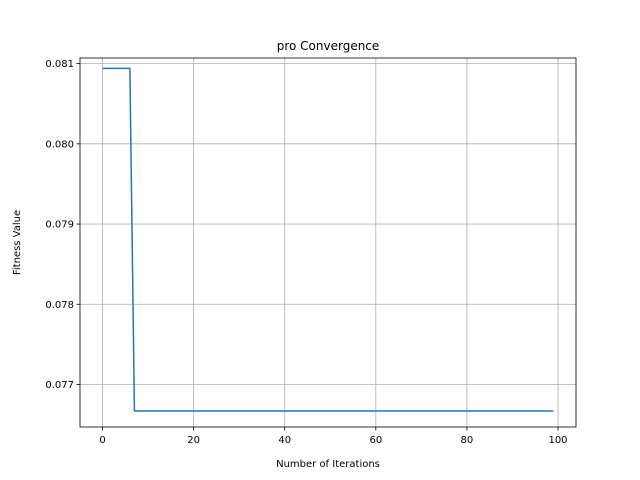  I want to click on x-tick-label: 40, so click(284, 440).